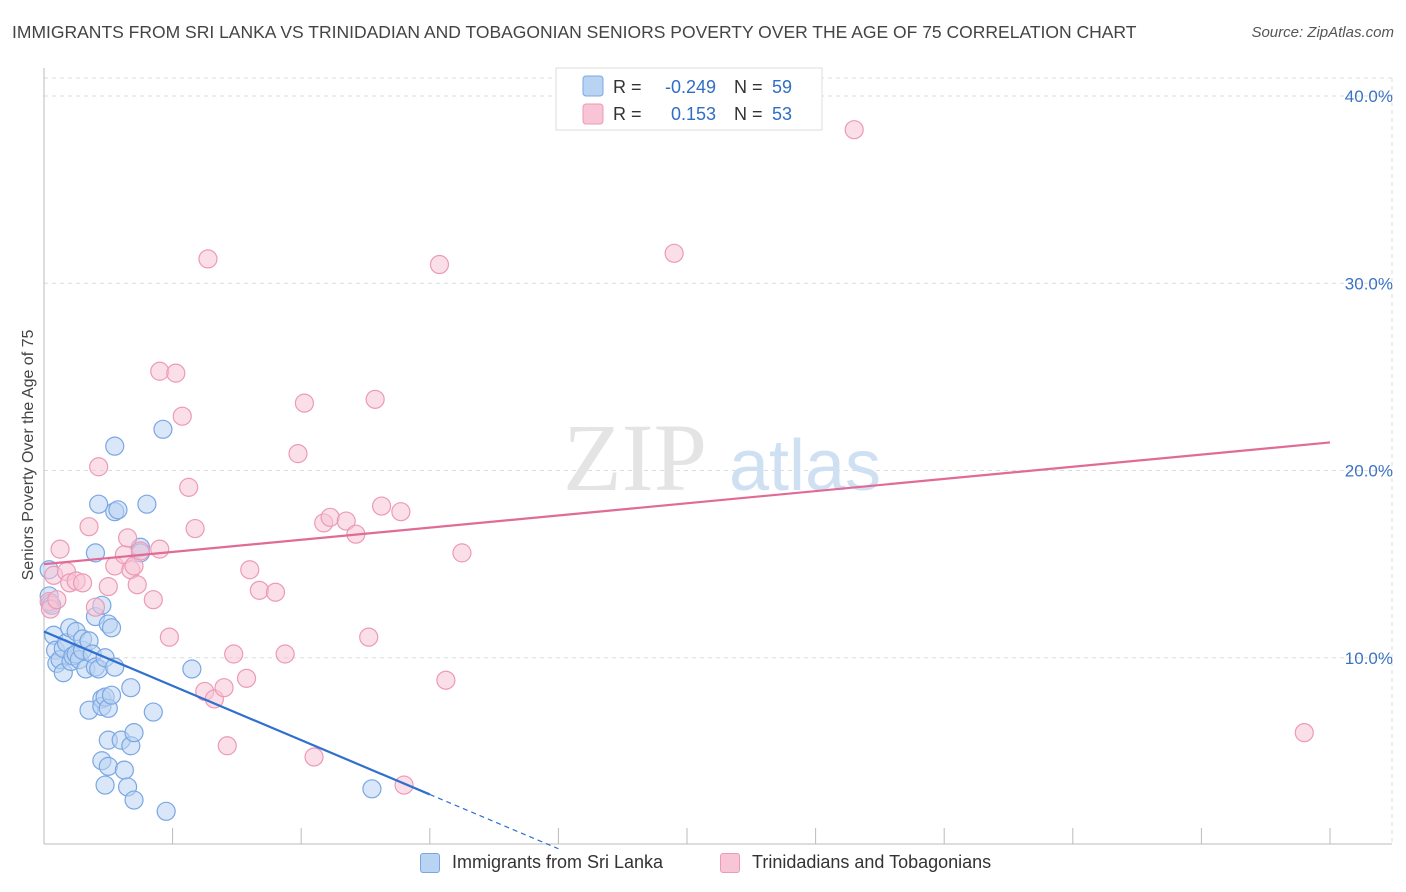 The width and height of the screenshot is (1406, 892). I want to click on series-sri-lanka-points, so click(210, 620).